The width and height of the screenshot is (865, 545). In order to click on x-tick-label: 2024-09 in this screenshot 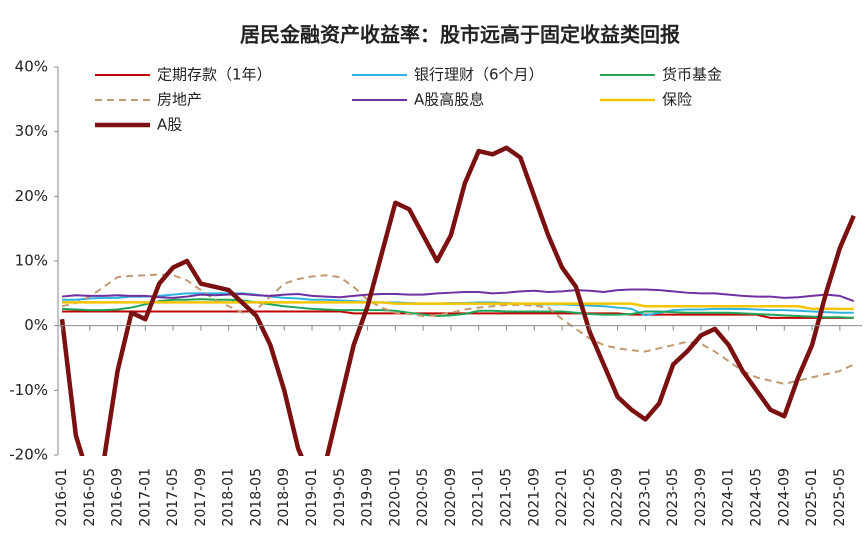, I will do `click(784, 497)`.